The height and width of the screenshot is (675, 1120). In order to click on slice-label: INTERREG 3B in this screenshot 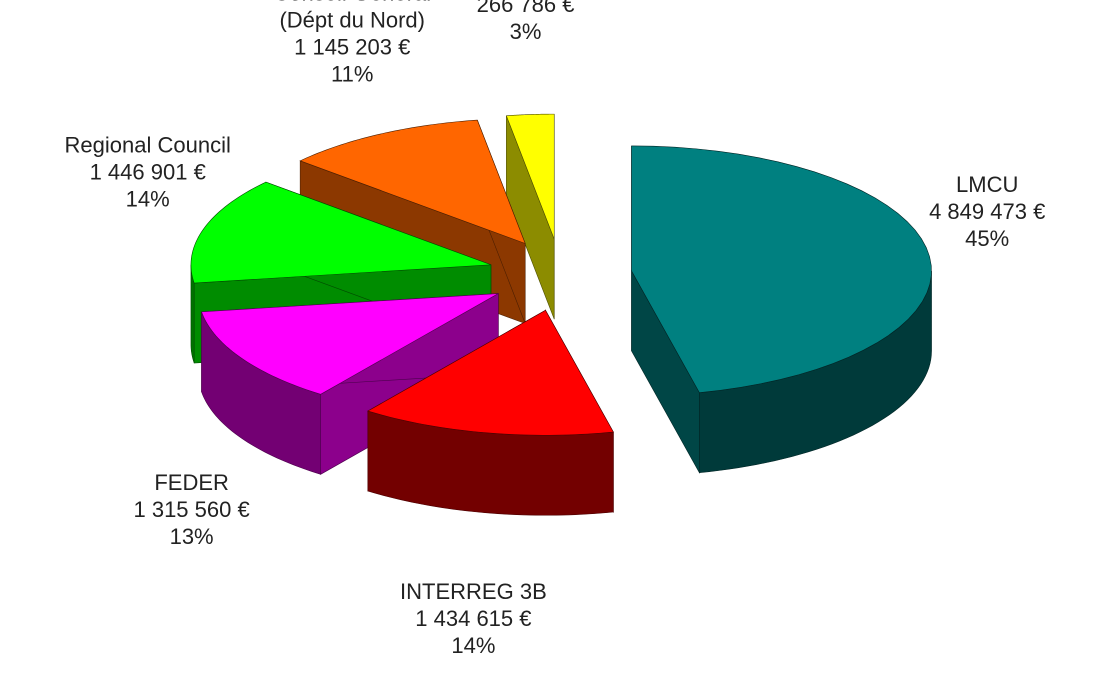, I will do `click(473, 591)`.